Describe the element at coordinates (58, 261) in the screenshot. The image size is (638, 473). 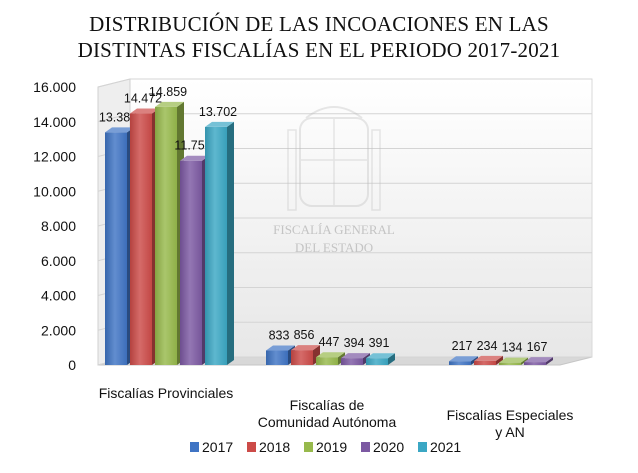
I see `y-tick-label: 6.000` at that location.